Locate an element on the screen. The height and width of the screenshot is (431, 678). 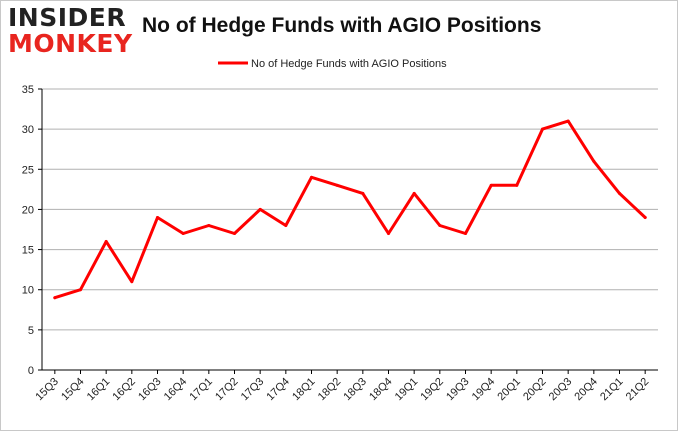
x-tick-label-18Q4: 18Q4 is located at coordinates (381, 390).